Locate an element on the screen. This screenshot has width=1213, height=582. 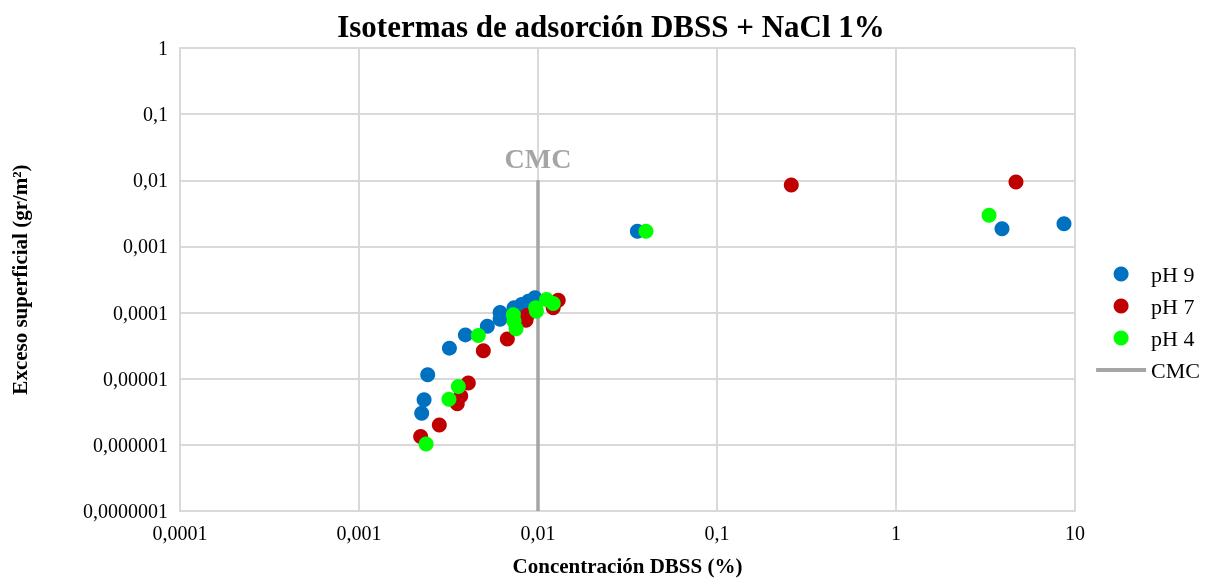
x-axis-title: Concentración DBSS (%) is located at coordinates (627, 565).